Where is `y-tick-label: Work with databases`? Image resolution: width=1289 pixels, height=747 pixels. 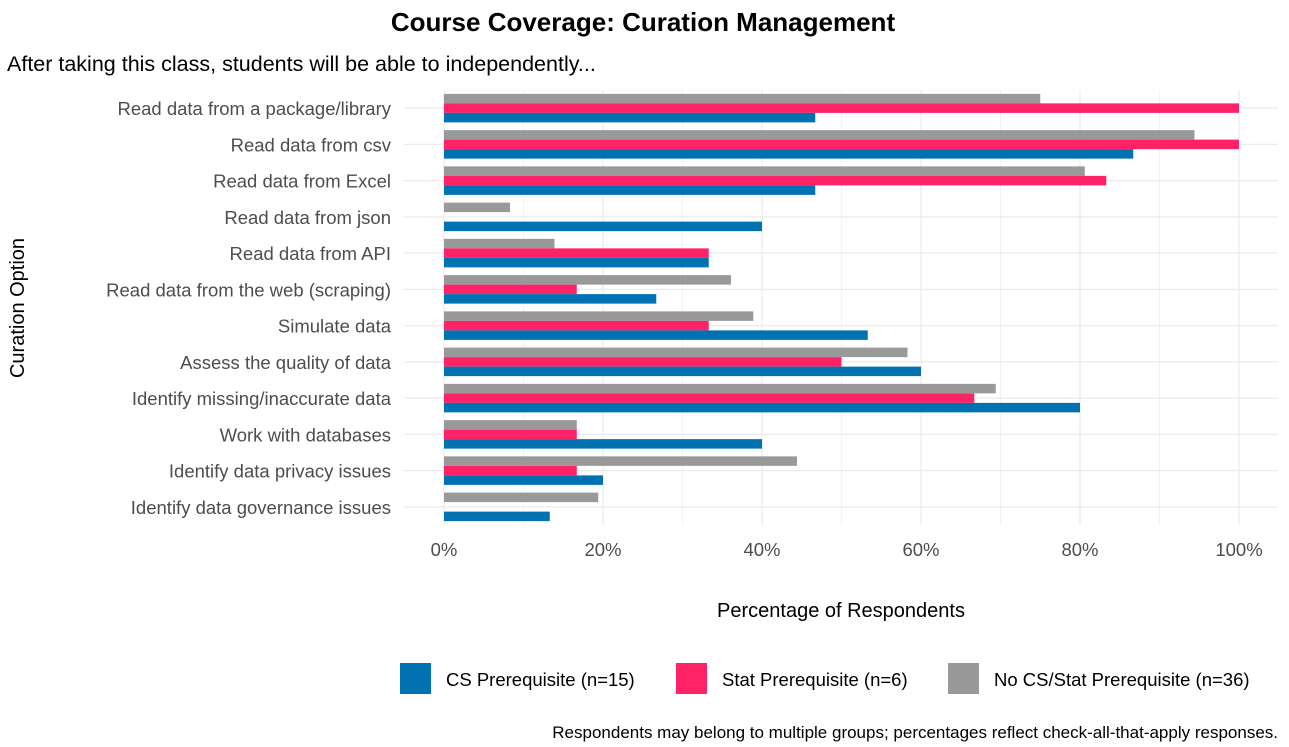 y-tick-label: Work with databases is located at coordinates (305, 434).